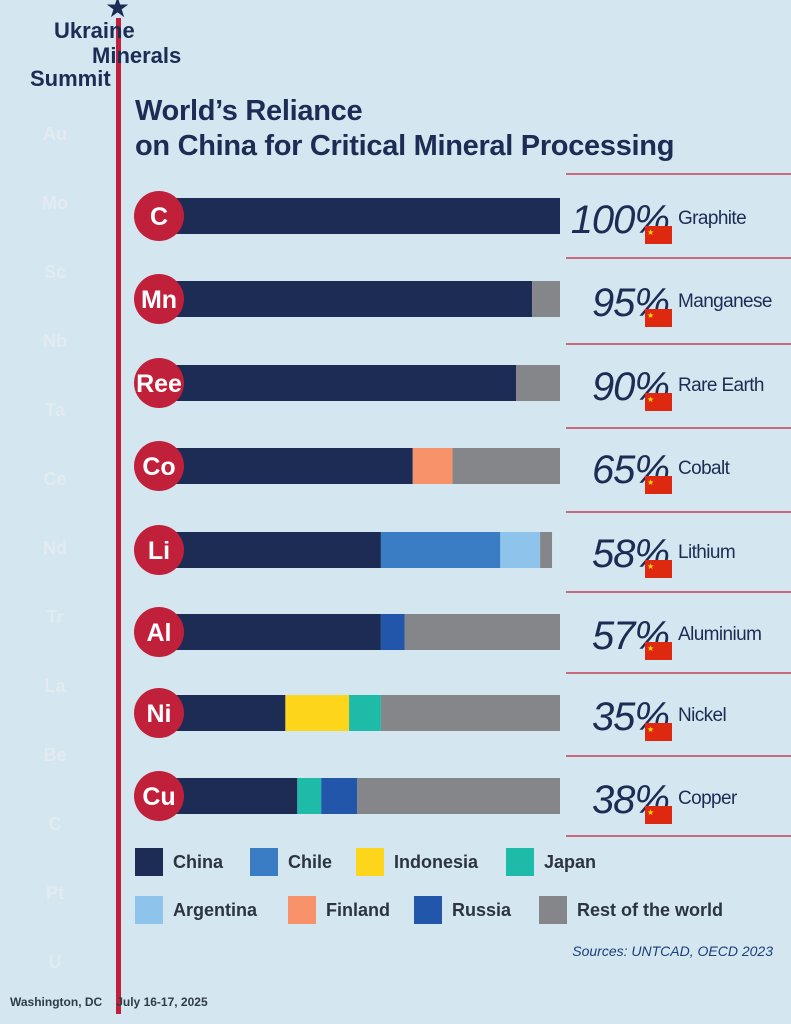 Image resolution: width=791 pixels, height=1024 pixels. What do you see at coordinates (55, 479) in the screenshot?
I see `background-symbol: Ce` at bounding box center [55, 479].